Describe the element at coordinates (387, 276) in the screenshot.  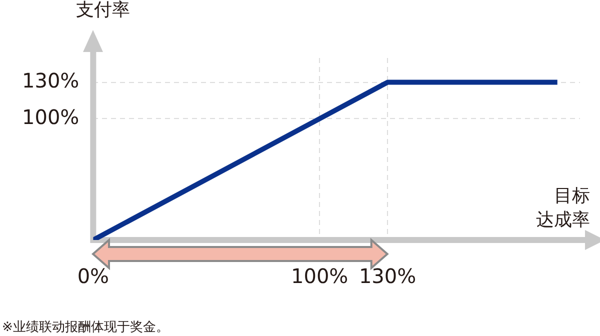
I see `x-tick-label: 130%` at that location.